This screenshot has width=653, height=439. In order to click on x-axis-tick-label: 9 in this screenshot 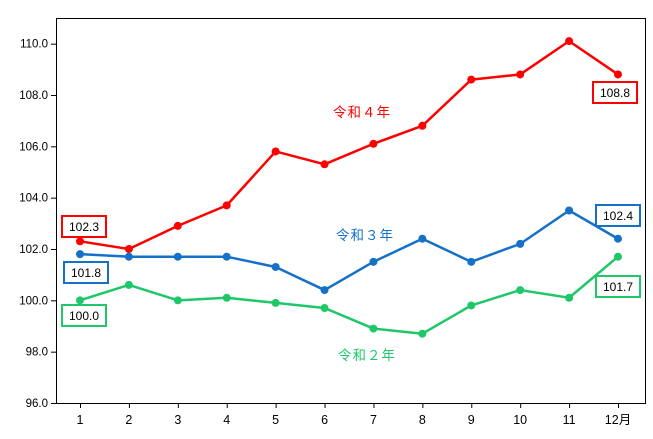, I will do `click(471, 420)`.